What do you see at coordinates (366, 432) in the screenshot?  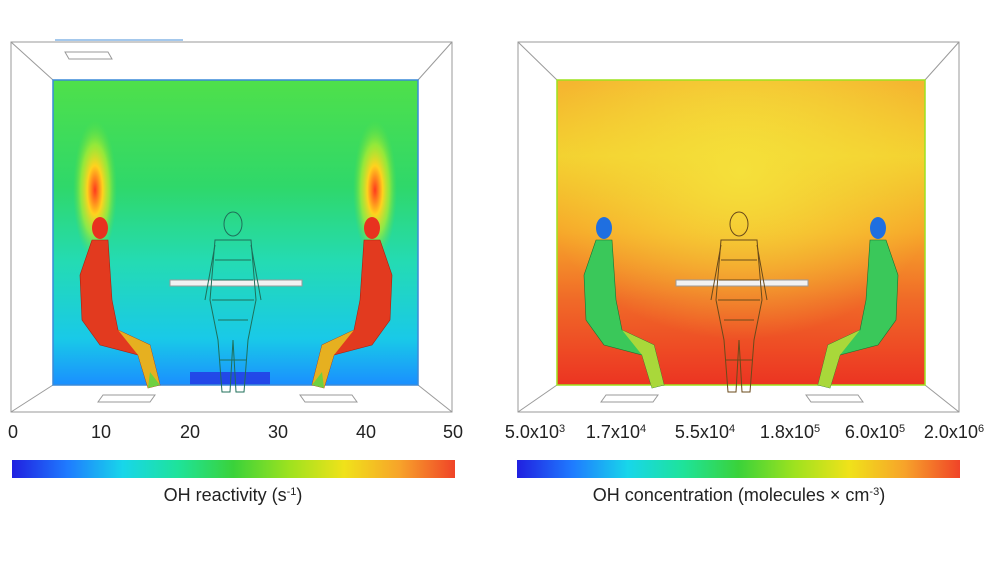 I see `reactivity-tick: 40` at bounding box center [366, 432].